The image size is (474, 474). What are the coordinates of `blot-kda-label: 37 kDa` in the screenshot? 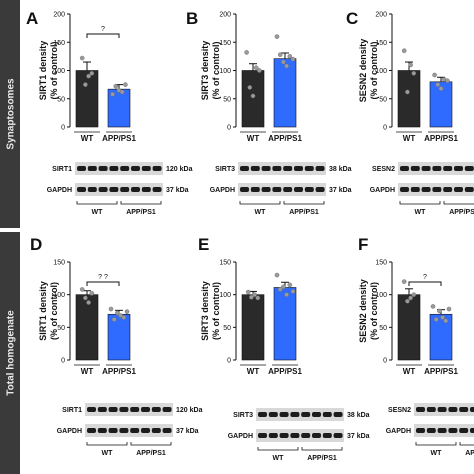 It's located at (177, 190).